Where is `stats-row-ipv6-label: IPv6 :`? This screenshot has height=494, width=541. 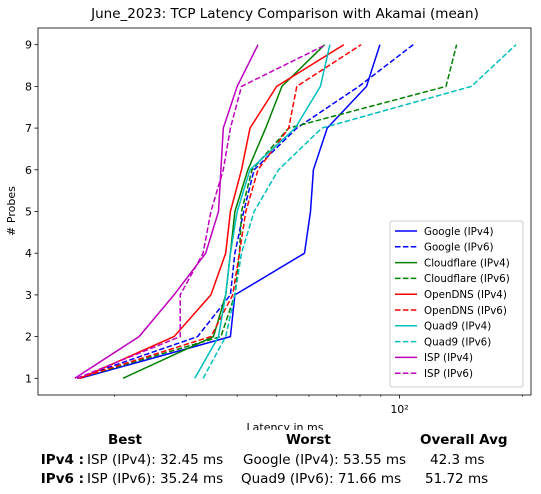 stats-row-ipv6-label: IPv6 : is located at coordinates (62, 479).